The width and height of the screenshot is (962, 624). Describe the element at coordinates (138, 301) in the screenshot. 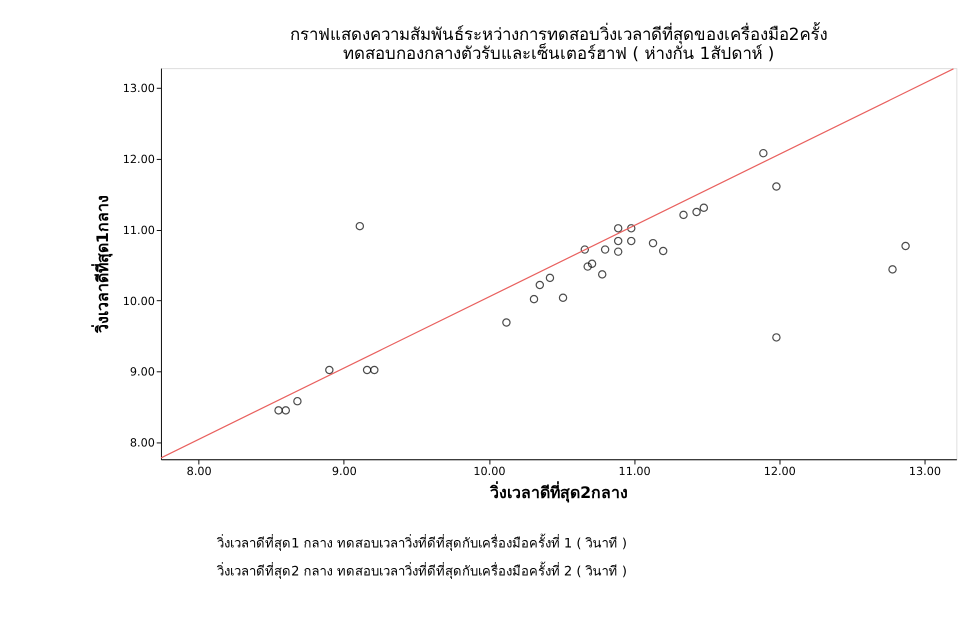

I see `y-tick-label: 10.00` at that location.